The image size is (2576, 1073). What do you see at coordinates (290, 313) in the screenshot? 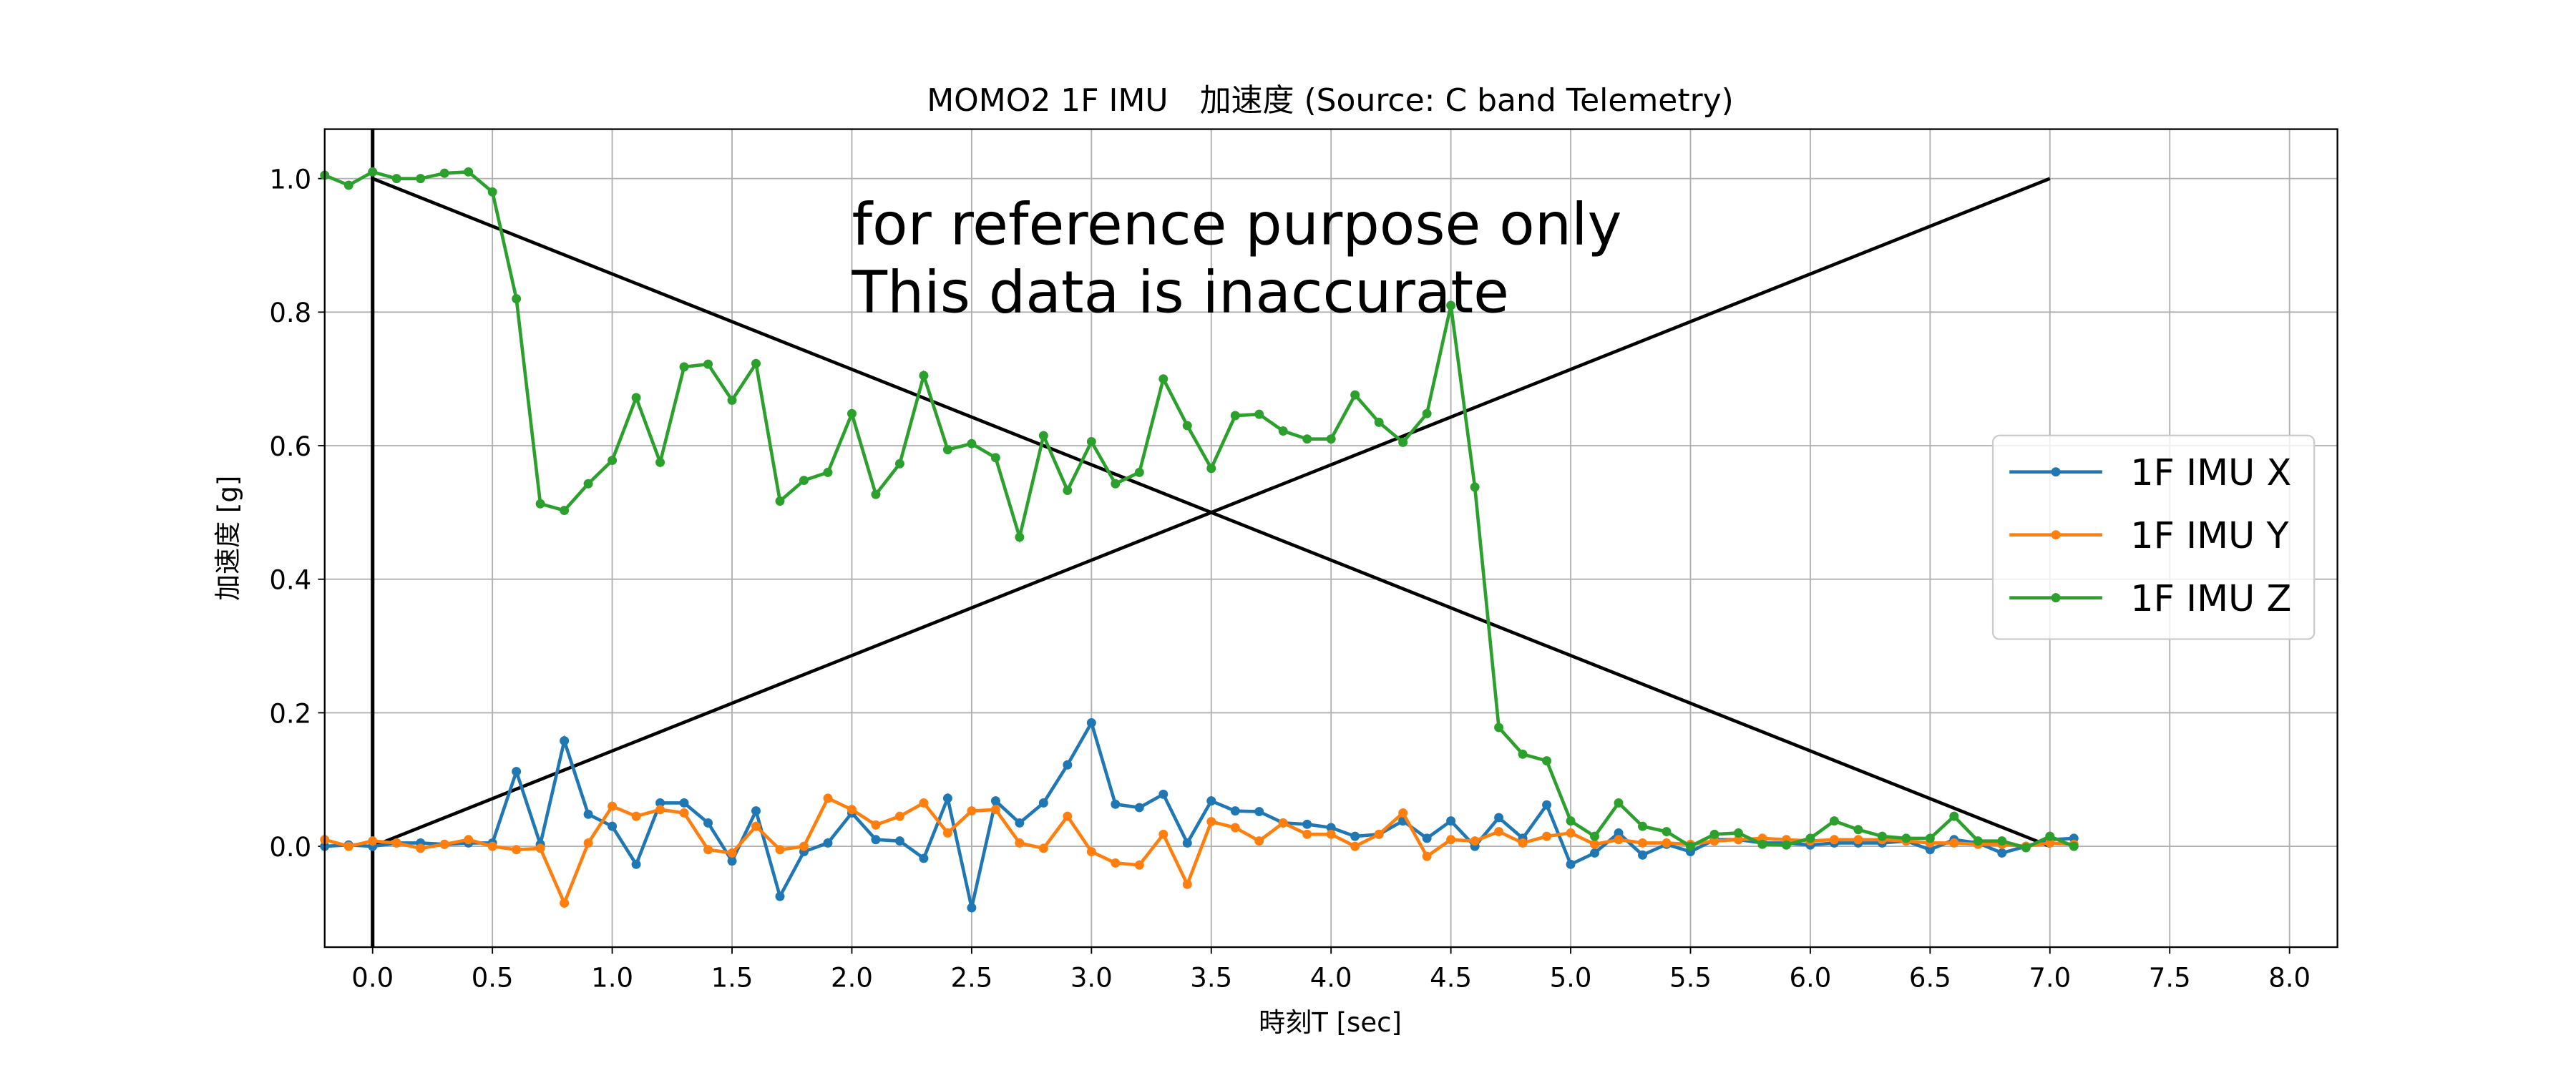
I see `y-tick-label: 0.8` at bounding box center [290, 313].